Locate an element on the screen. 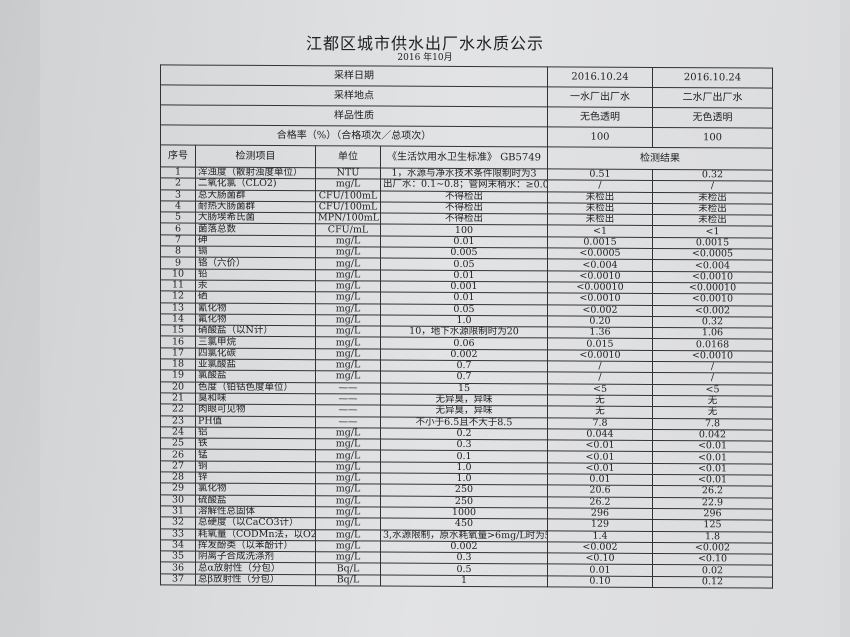  result-plant-1: <0.004 is located at coordinates (600, 265).